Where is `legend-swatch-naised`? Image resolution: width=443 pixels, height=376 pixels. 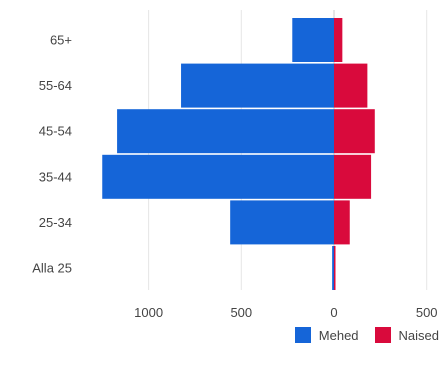 legend-swatch-naised is located at coordinates (382, 335).